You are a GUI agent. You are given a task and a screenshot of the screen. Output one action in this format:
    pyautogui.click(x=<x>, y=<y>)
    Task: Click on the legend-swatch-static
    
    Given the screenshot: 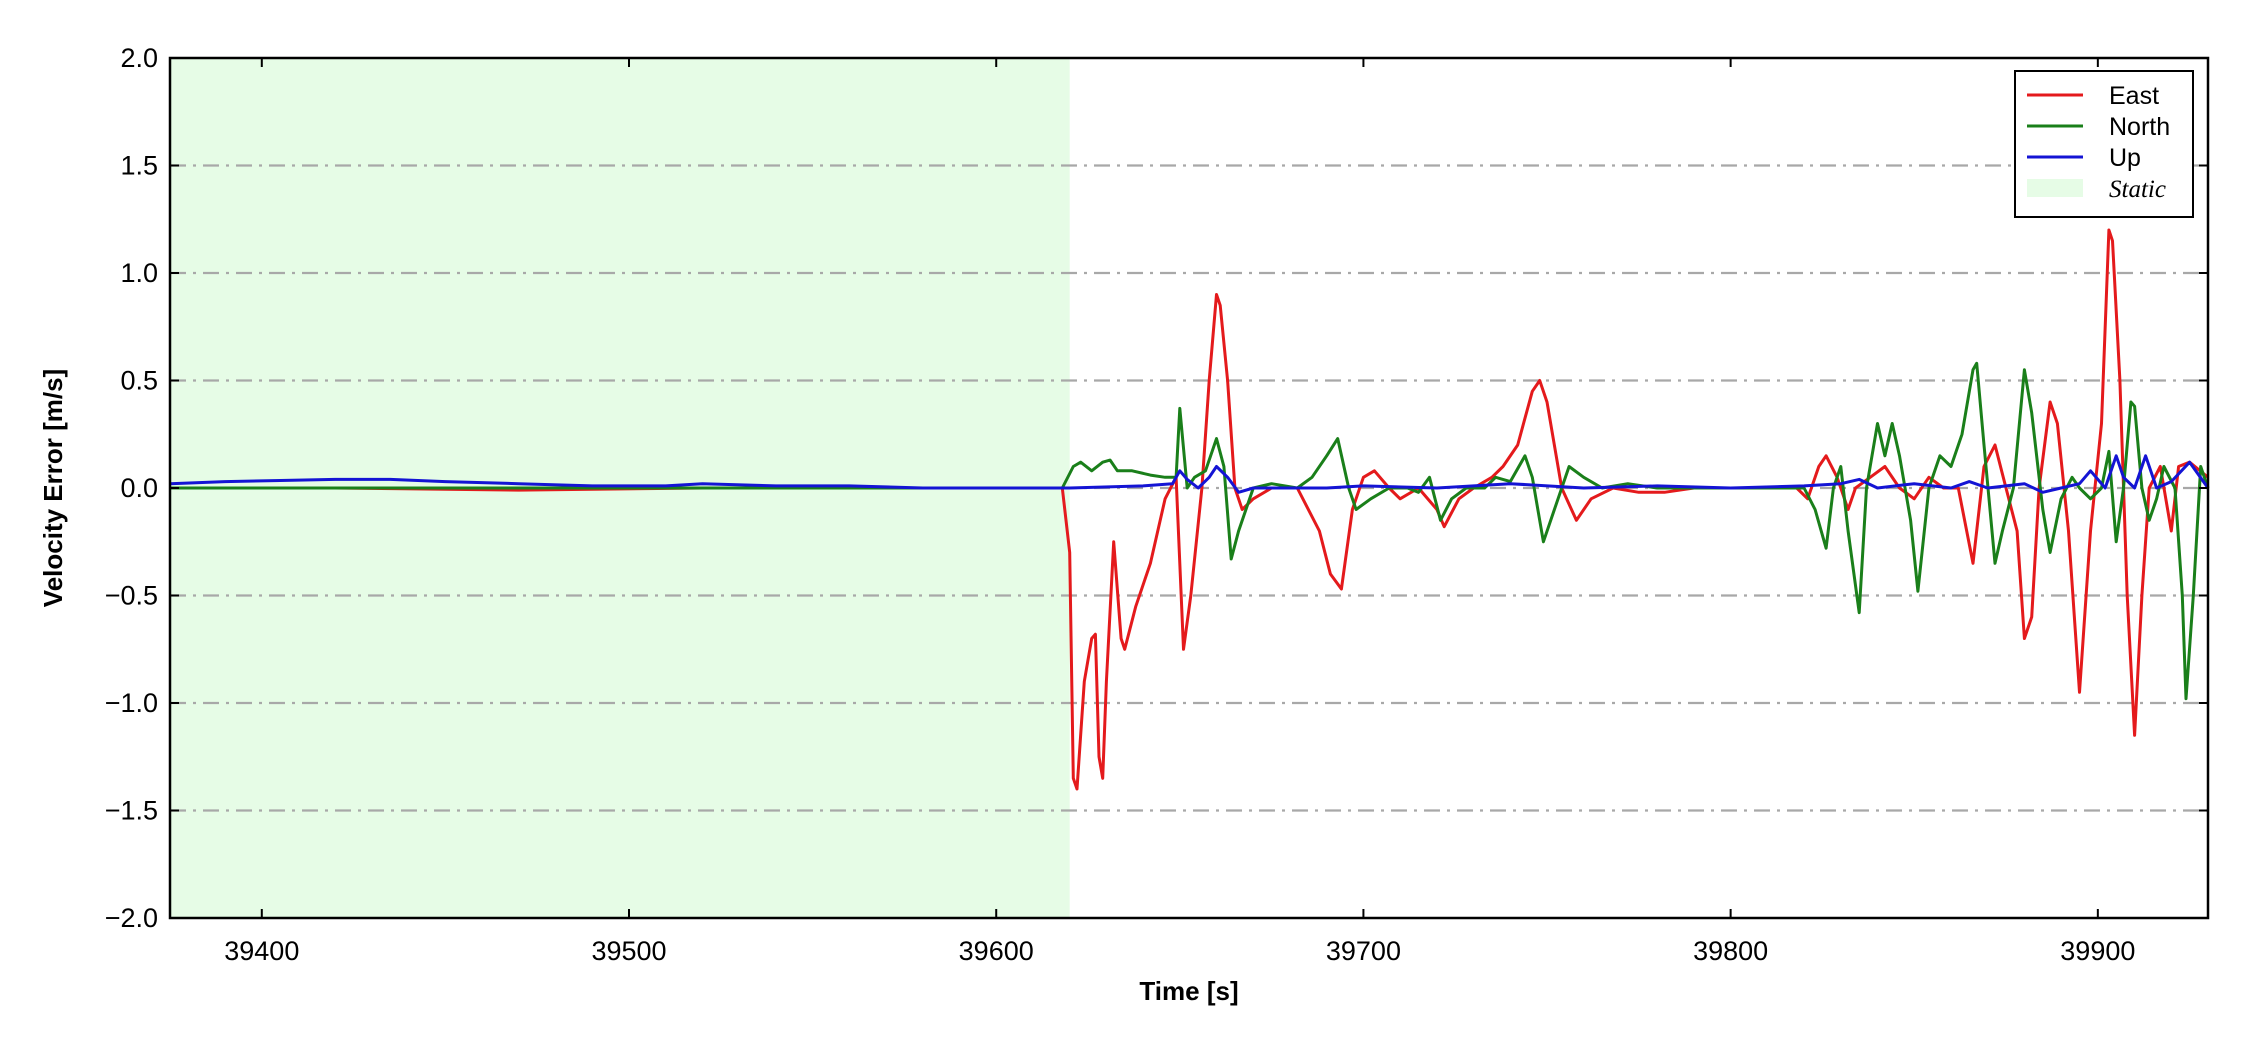 What is the action you would take?
    pyautogui.click(x=2055, y=188)
    